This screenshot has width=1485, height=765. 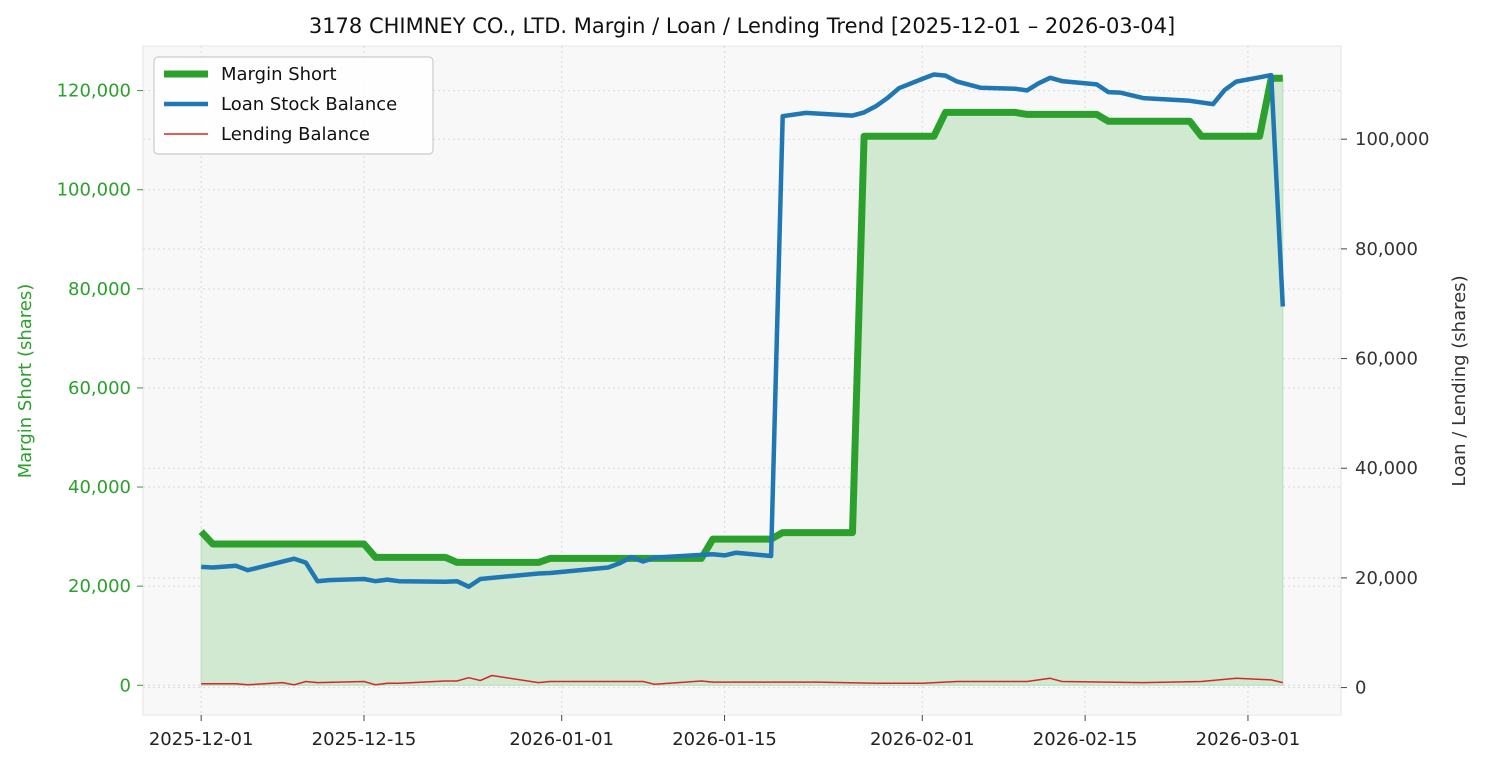 I want to click on y-left-tick-label: 40,000, so click(x=99, y=487).